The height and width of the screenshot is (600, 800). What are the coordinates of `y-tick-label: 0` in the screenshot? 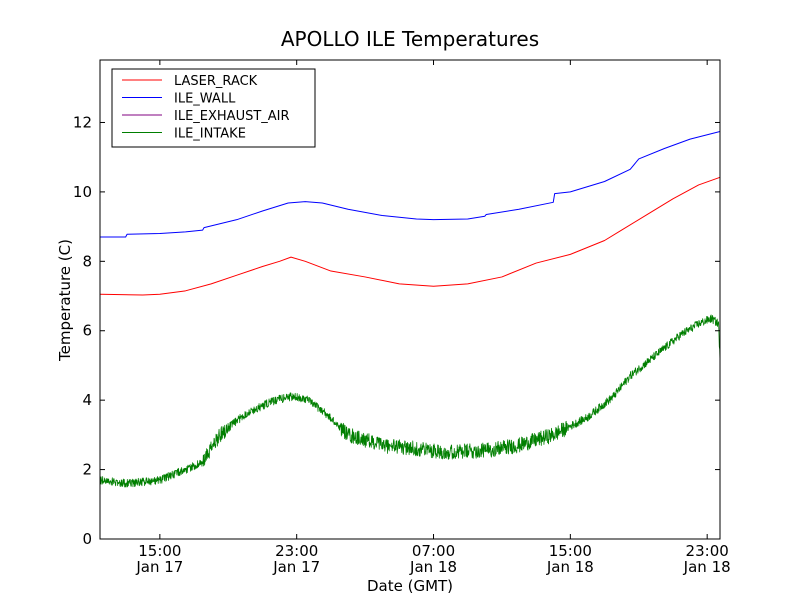 It's located at (87, 539).